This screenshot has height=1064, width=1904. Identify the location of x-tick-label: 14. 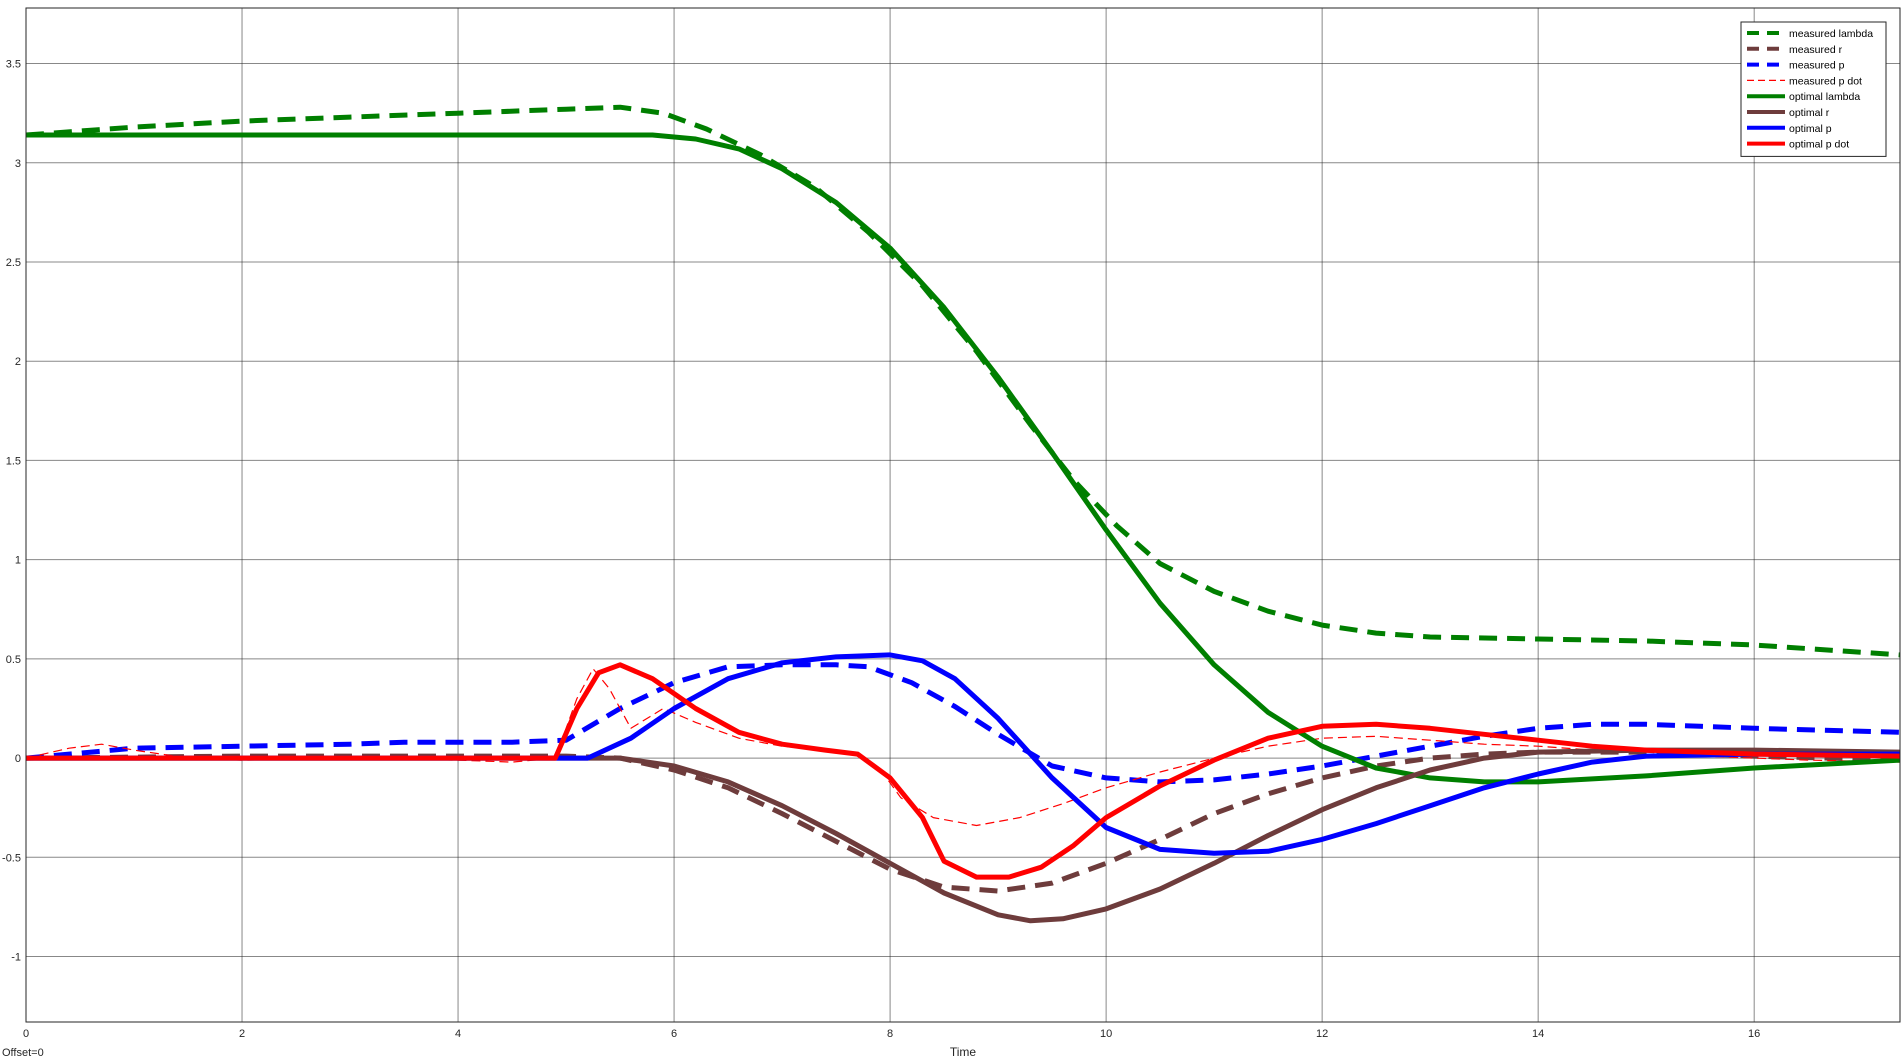
(1538, 1034).